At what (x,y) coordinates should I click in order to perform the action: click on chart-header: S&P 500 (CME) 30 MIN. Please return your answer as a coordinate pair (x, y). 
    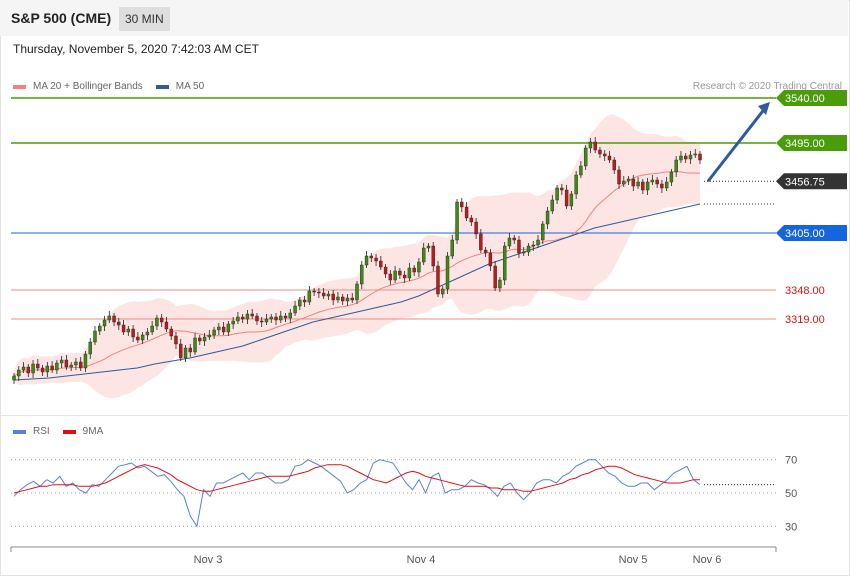
    Looking at the image, I should click on (424, 18).